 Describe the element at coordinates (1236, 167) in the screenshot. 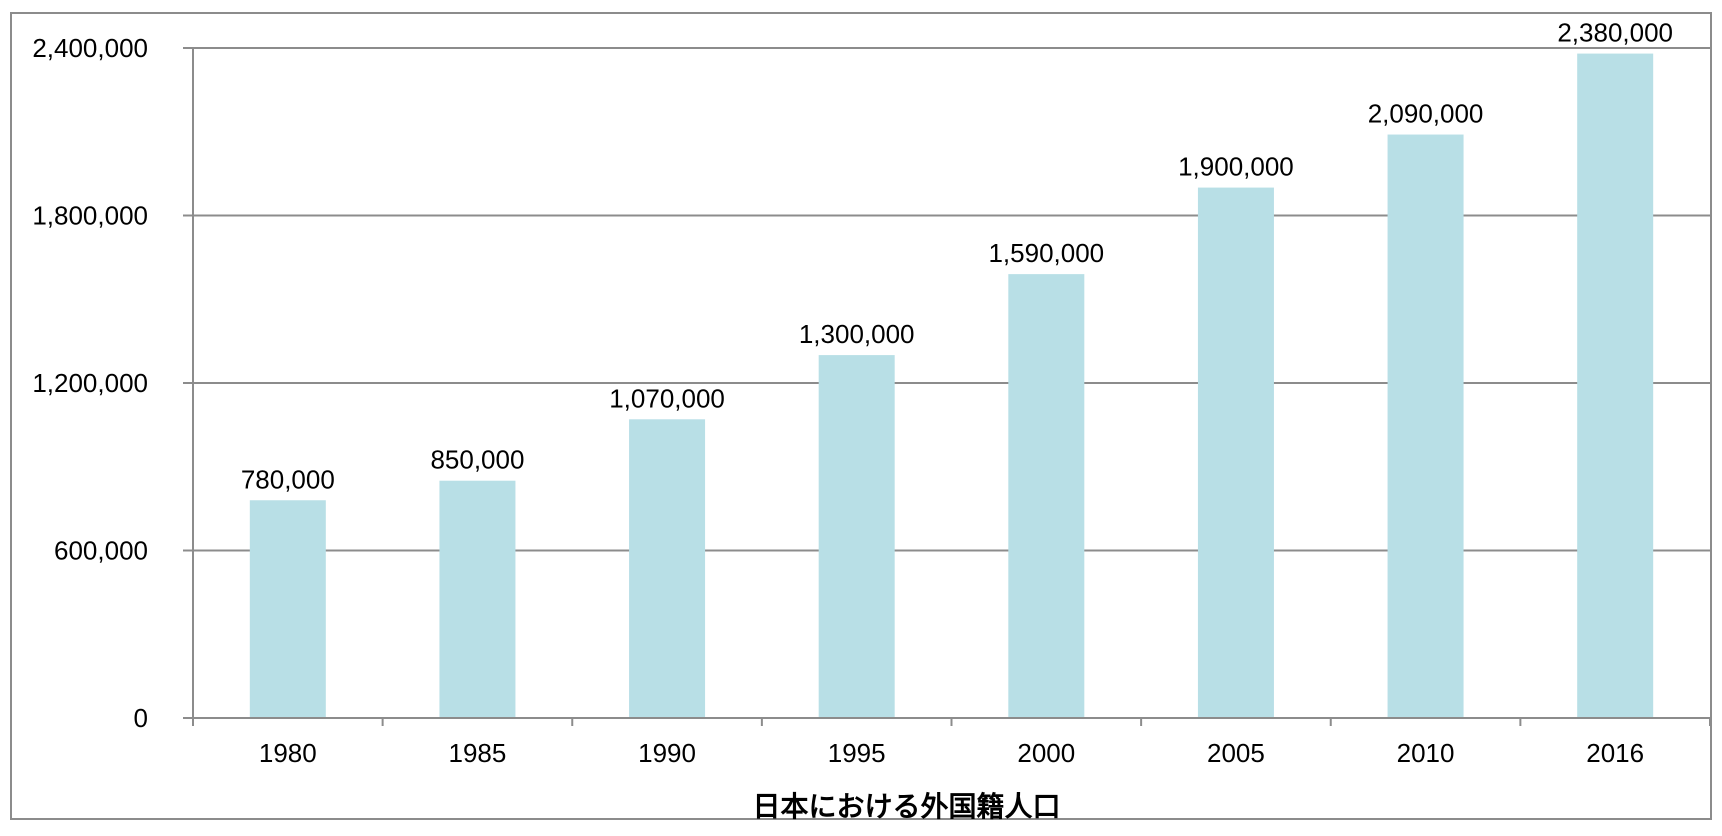

I see `data-label: 1,900,000` at that location.